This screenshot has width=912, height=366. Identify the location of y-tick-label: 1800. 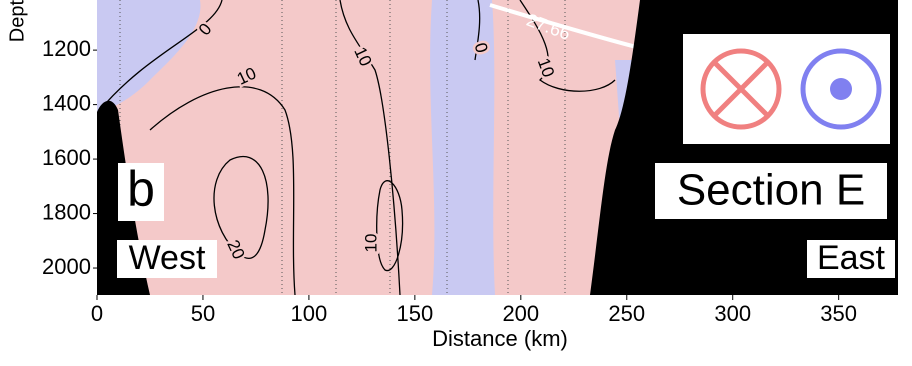
(66, 211).